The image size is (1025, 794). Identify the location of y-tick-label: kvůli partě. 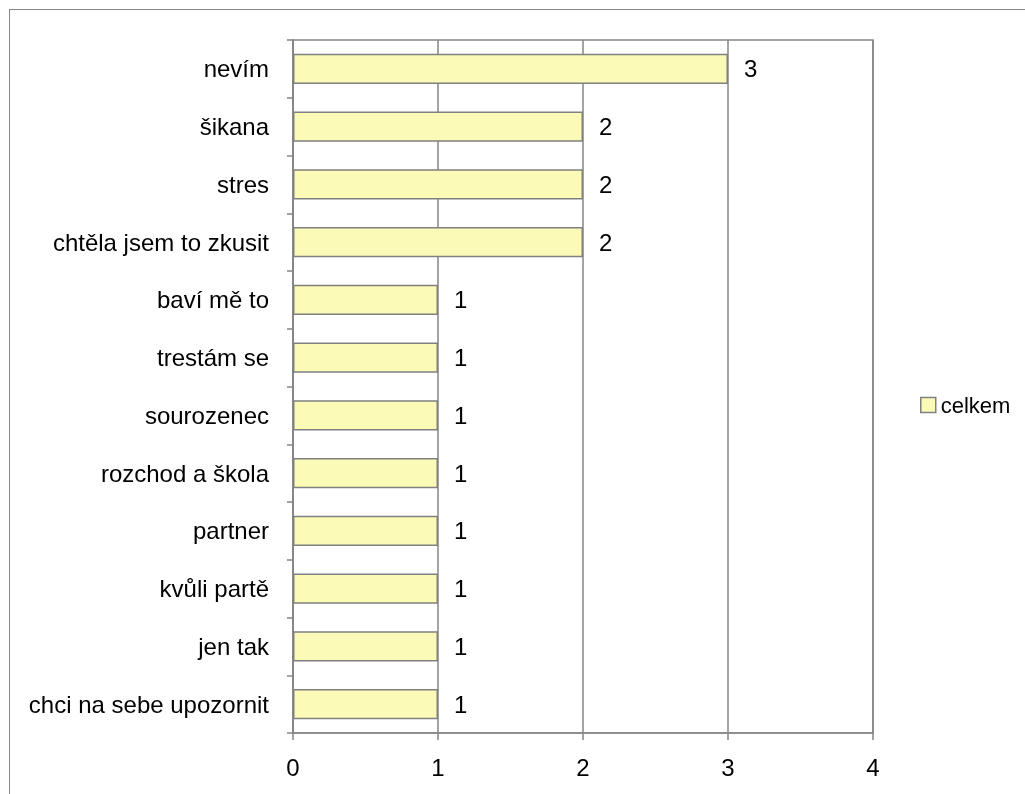
(214, 589).